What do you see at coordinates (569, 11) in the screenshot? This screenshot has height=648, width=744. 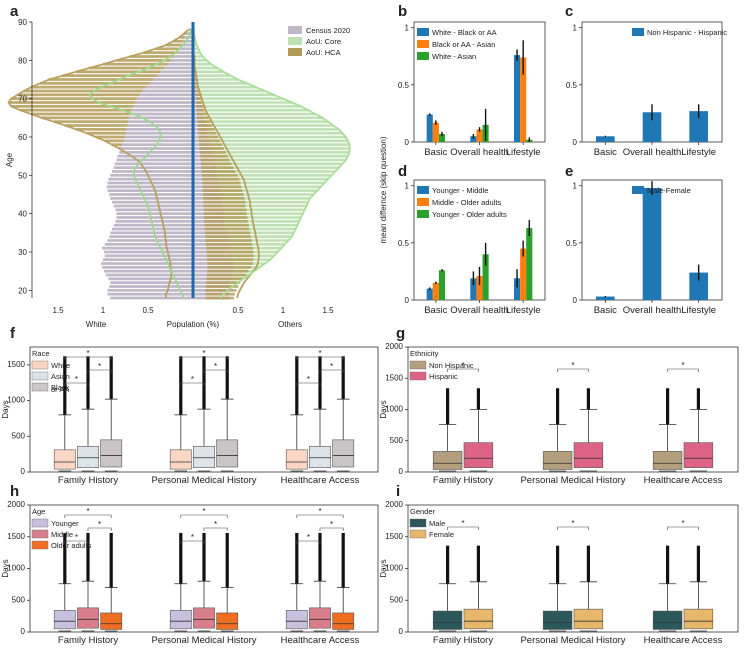 I see `panel-label-c: c` at bounding box center [569, 11].